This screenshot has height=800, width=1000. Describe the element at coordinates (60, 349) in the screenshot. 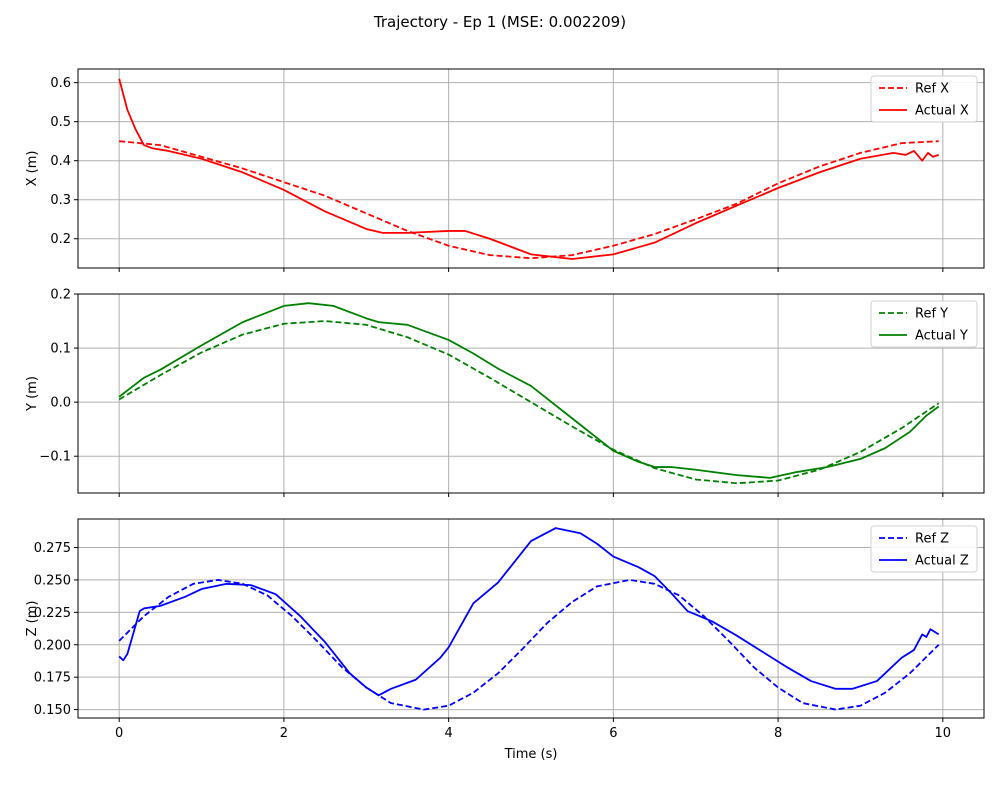

I see `y-ytick-label: 0.1` at that location.